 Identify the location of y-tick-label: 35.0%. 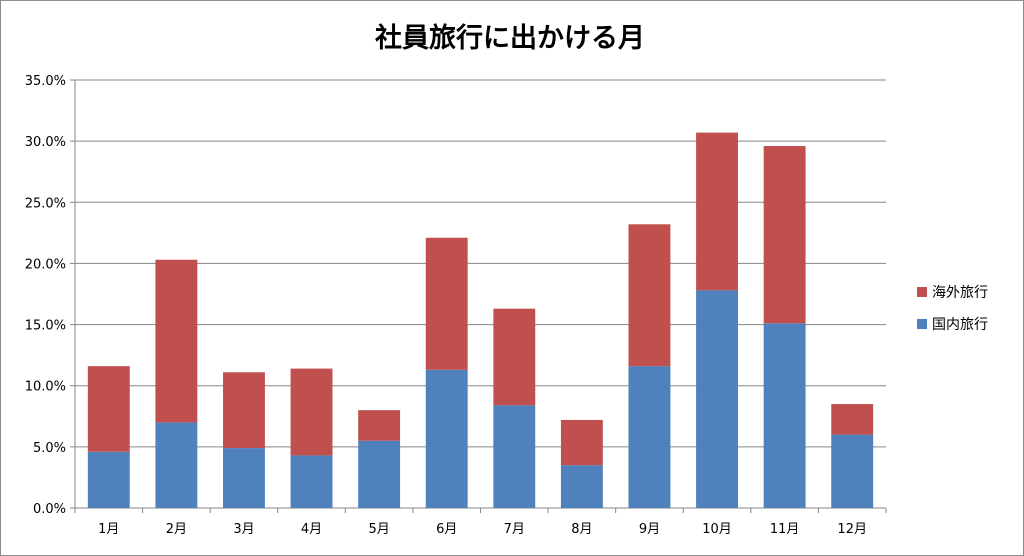
(45, 81).